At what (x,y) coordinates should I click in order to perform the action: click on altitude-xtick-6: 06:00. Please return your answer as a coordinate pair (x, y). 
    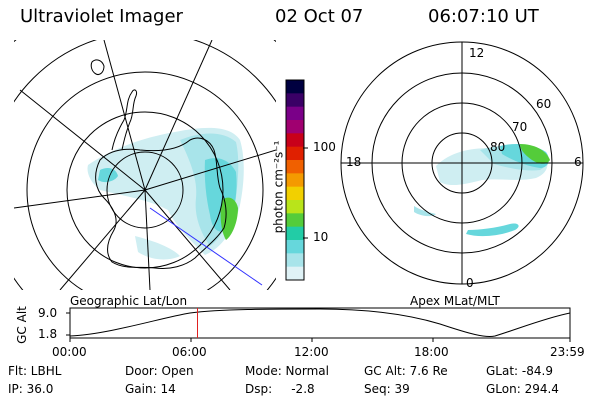
    Looking at the image, I should click on (189, 352).